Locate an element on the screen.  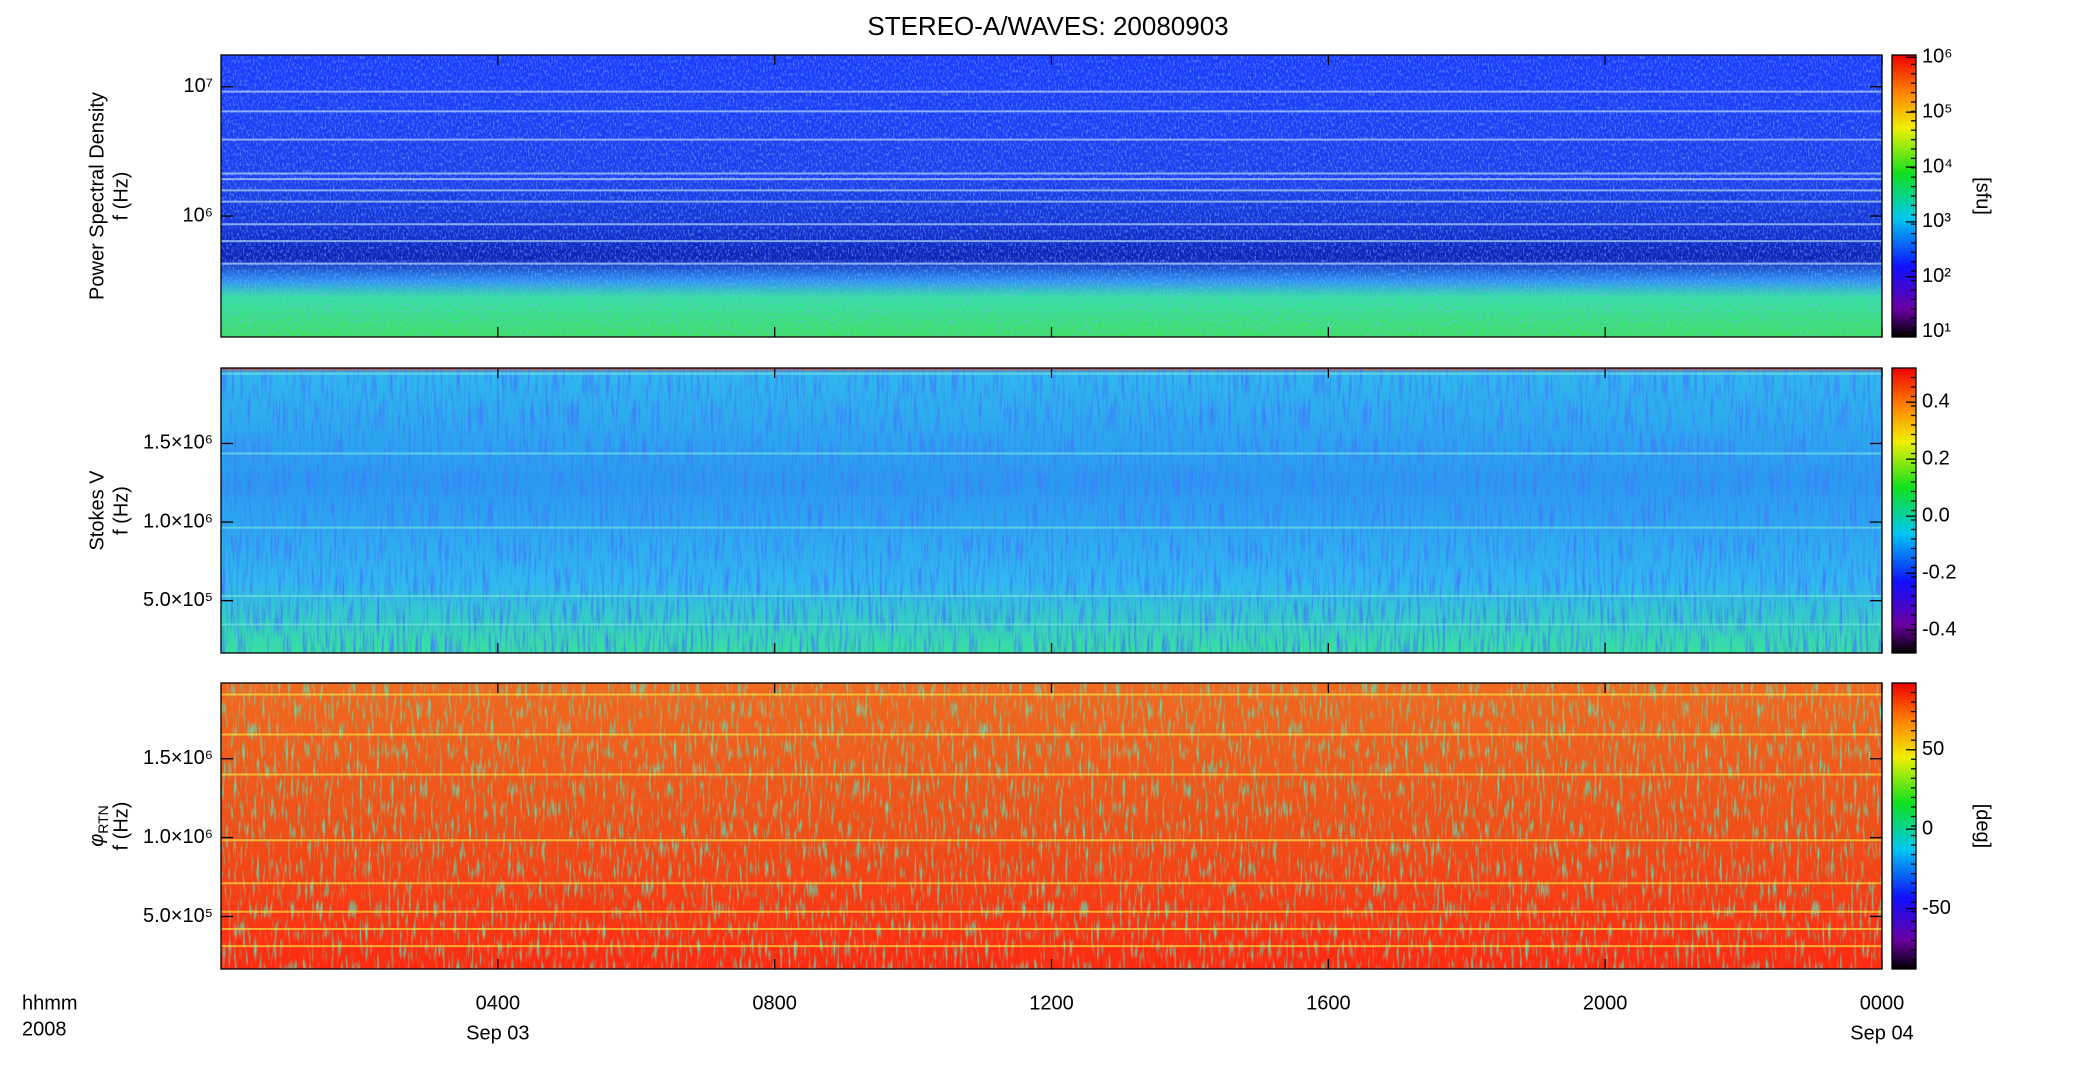
x-tick-label: 0000 is located at coordinates (1882, 1003).